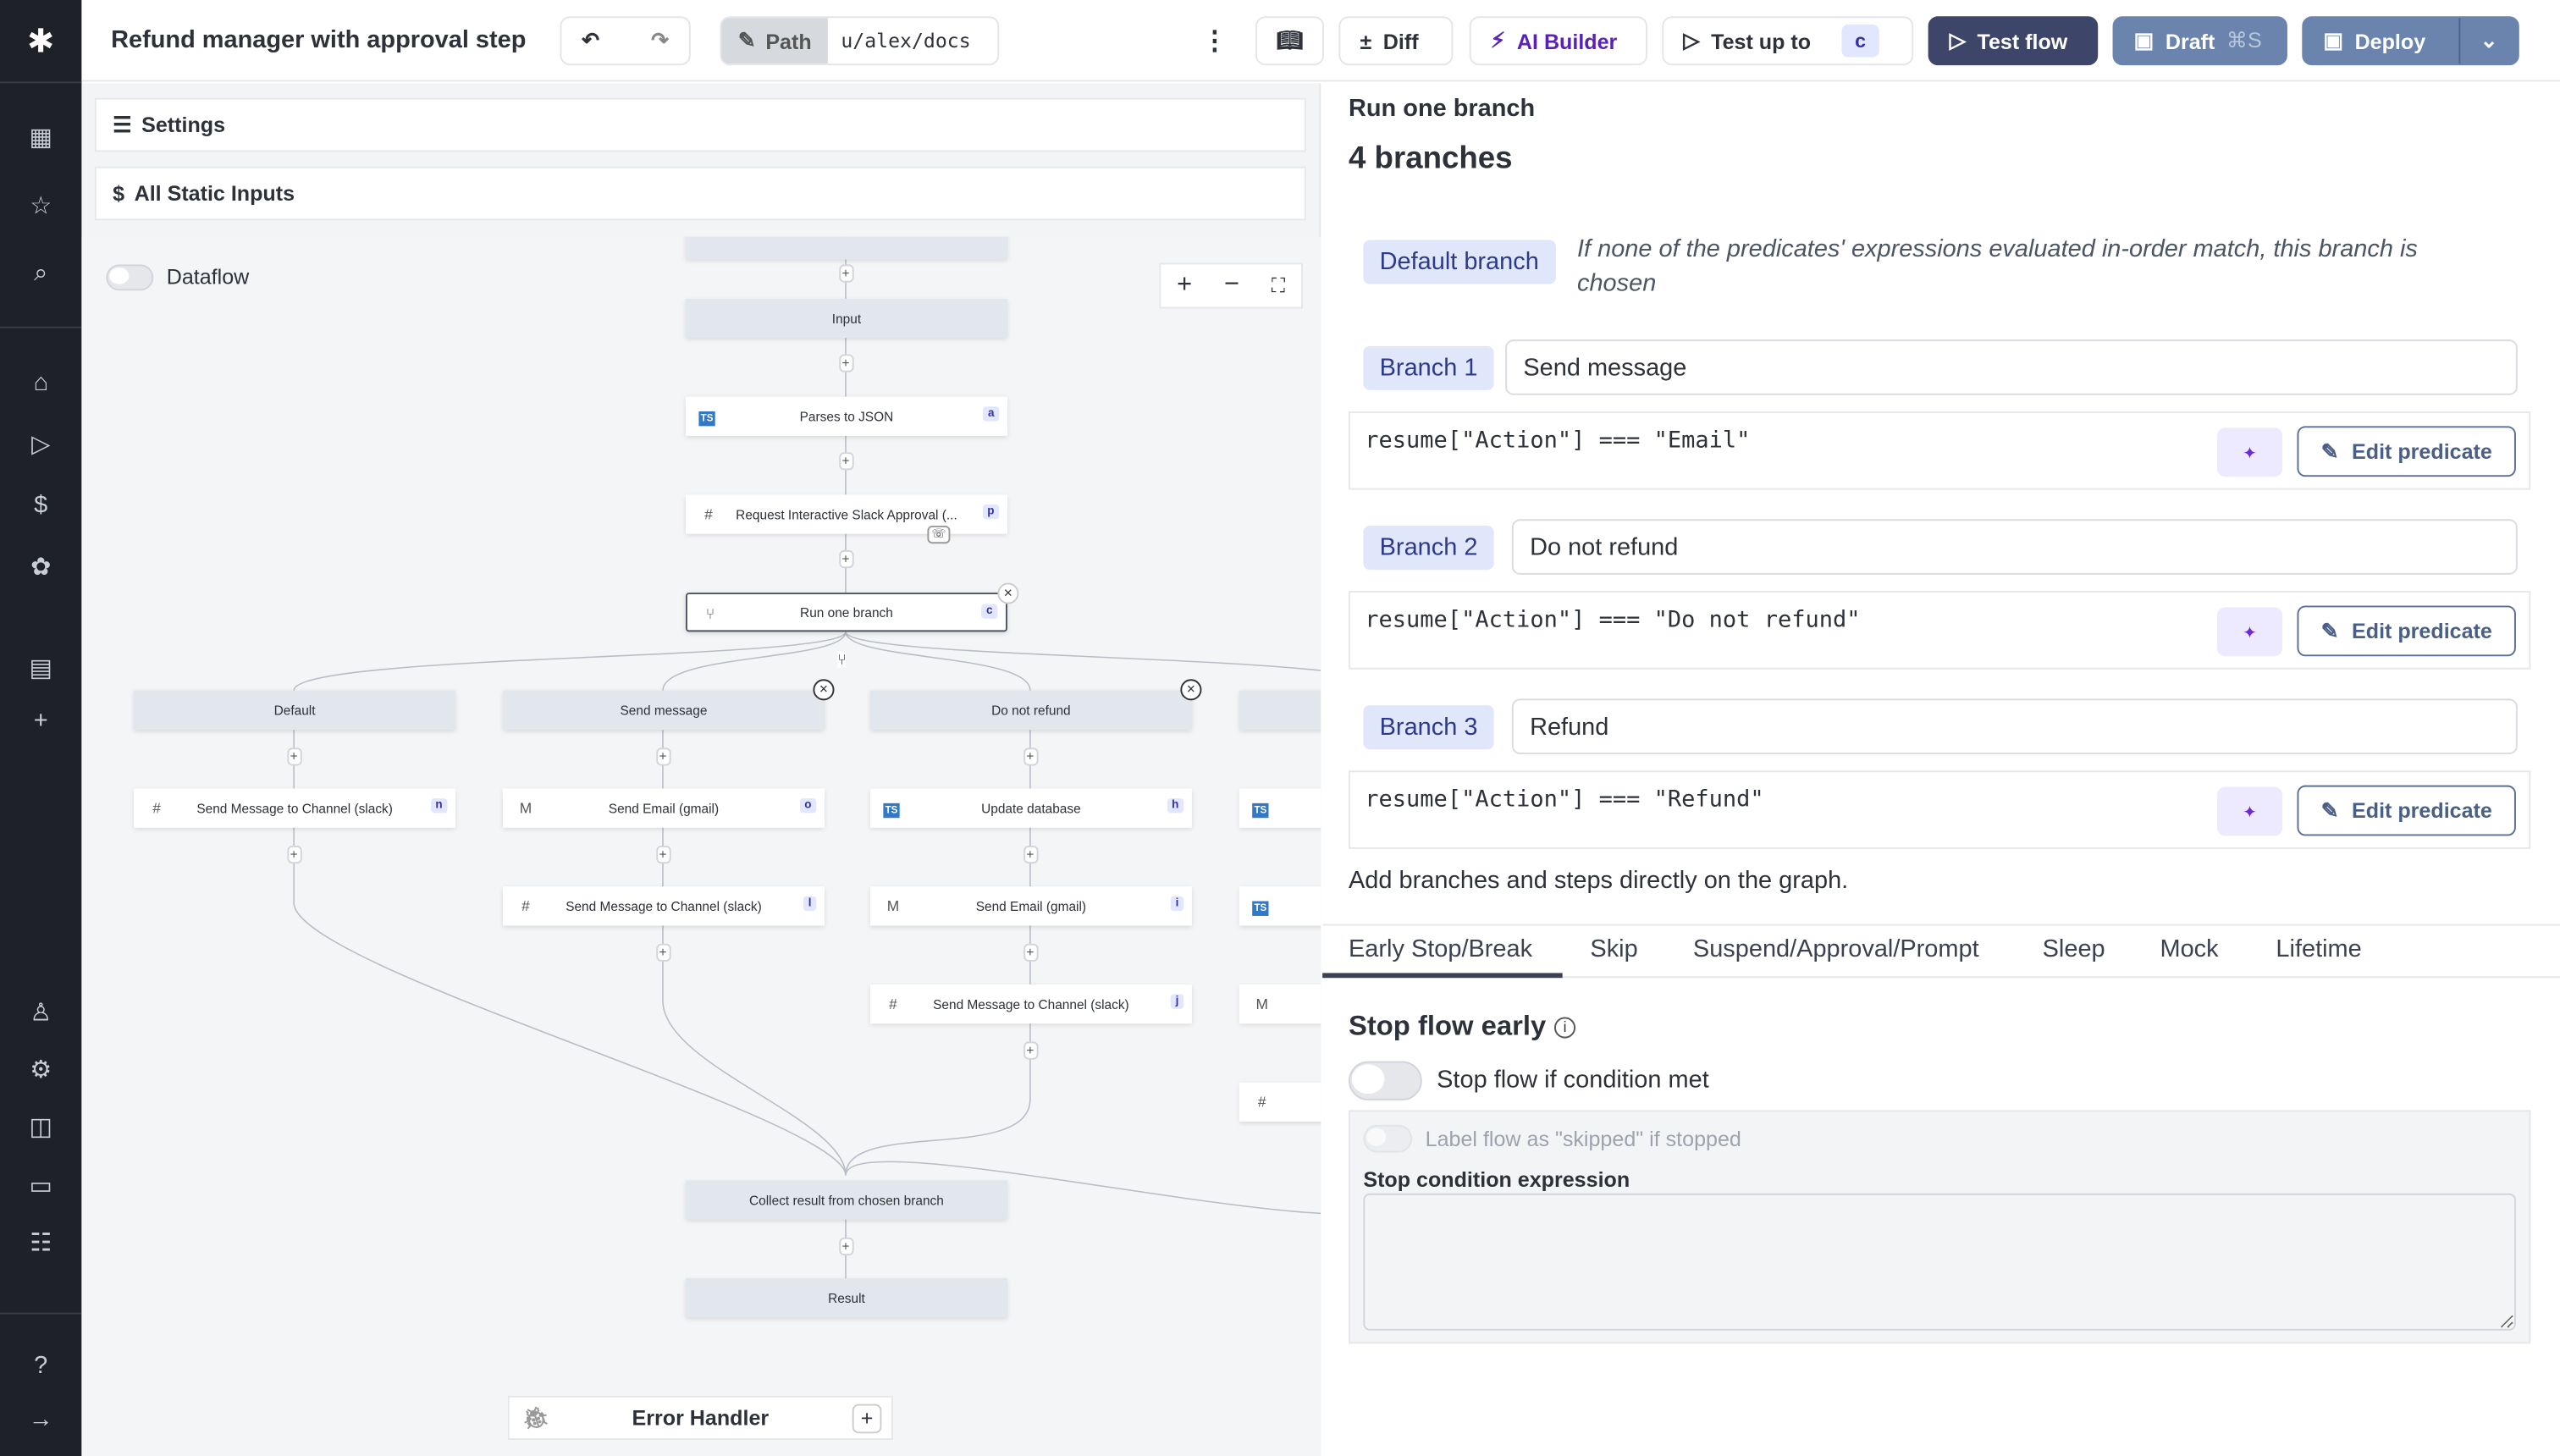 This screenshot has height=1456, width=2560. What do you see at coordinates (663, 710) in the screenshot?
I see `branch-header-node: Send message` at bounding box center [663, 710].